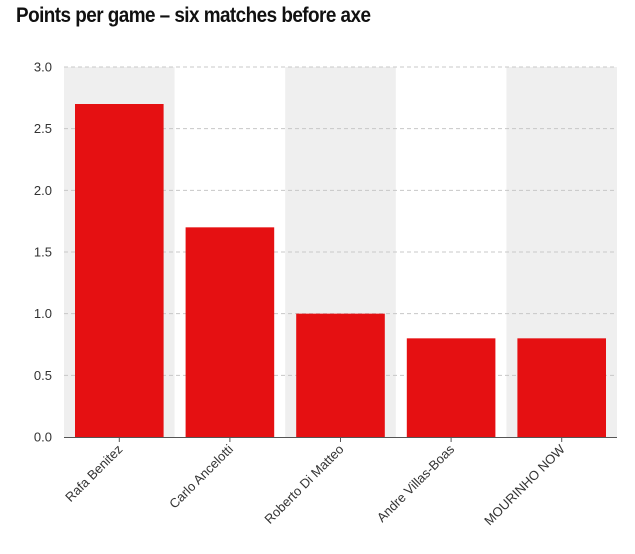  I want to click on y-tick-label: 2.0, so click(43, 190).